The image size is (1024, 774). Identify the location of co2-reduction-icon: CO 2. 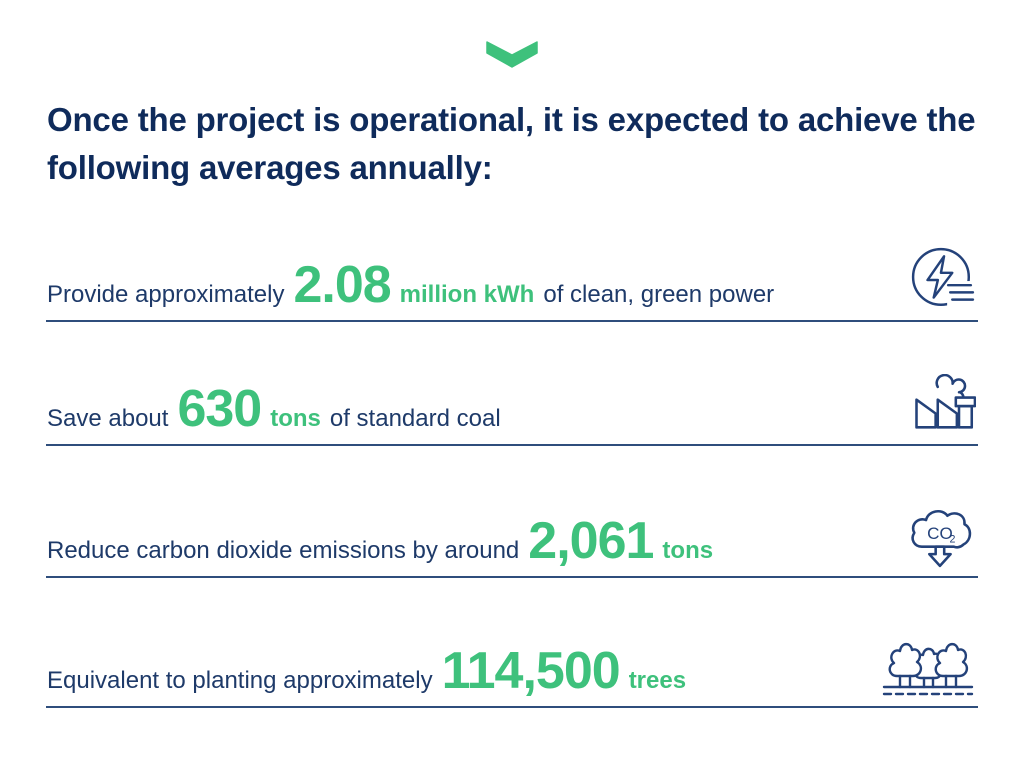
(941, 536).